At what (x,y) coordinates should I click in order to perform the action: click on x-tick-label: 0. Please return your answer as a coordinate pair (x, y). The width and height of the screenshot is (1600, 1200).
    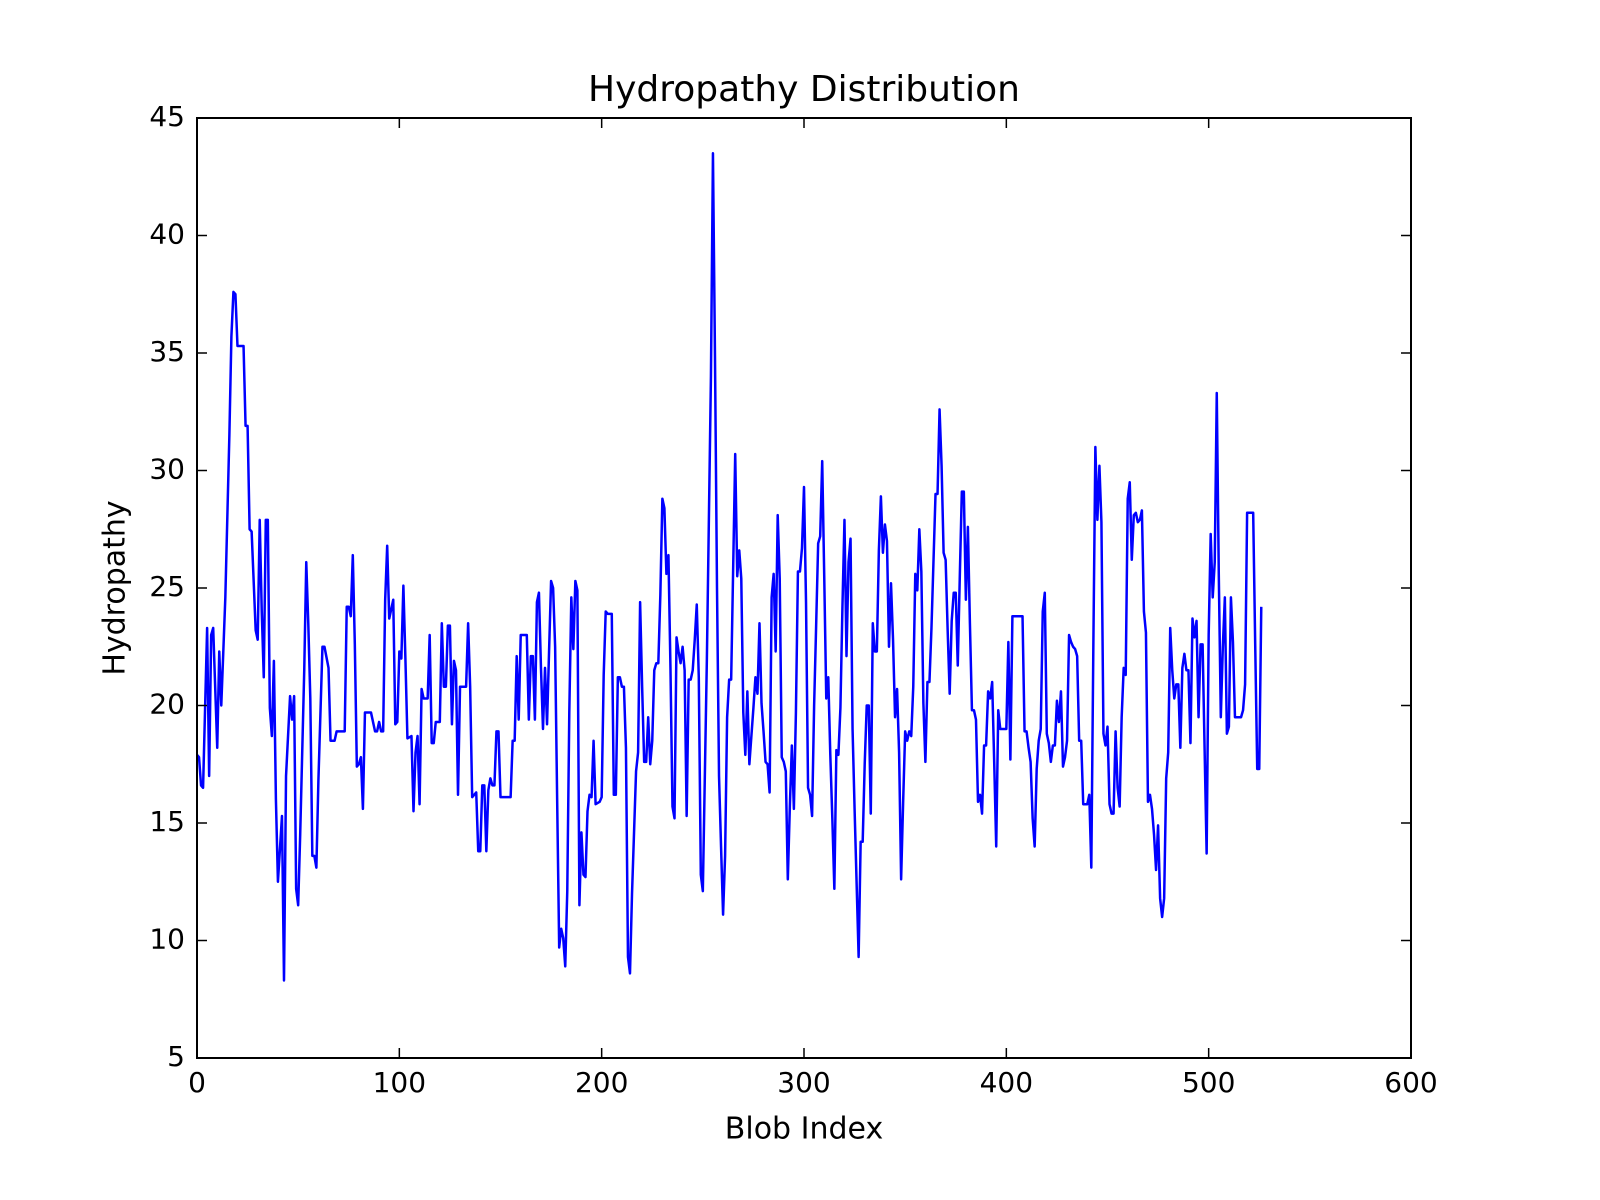
    Looking at the image, I should click on (197, 1082).